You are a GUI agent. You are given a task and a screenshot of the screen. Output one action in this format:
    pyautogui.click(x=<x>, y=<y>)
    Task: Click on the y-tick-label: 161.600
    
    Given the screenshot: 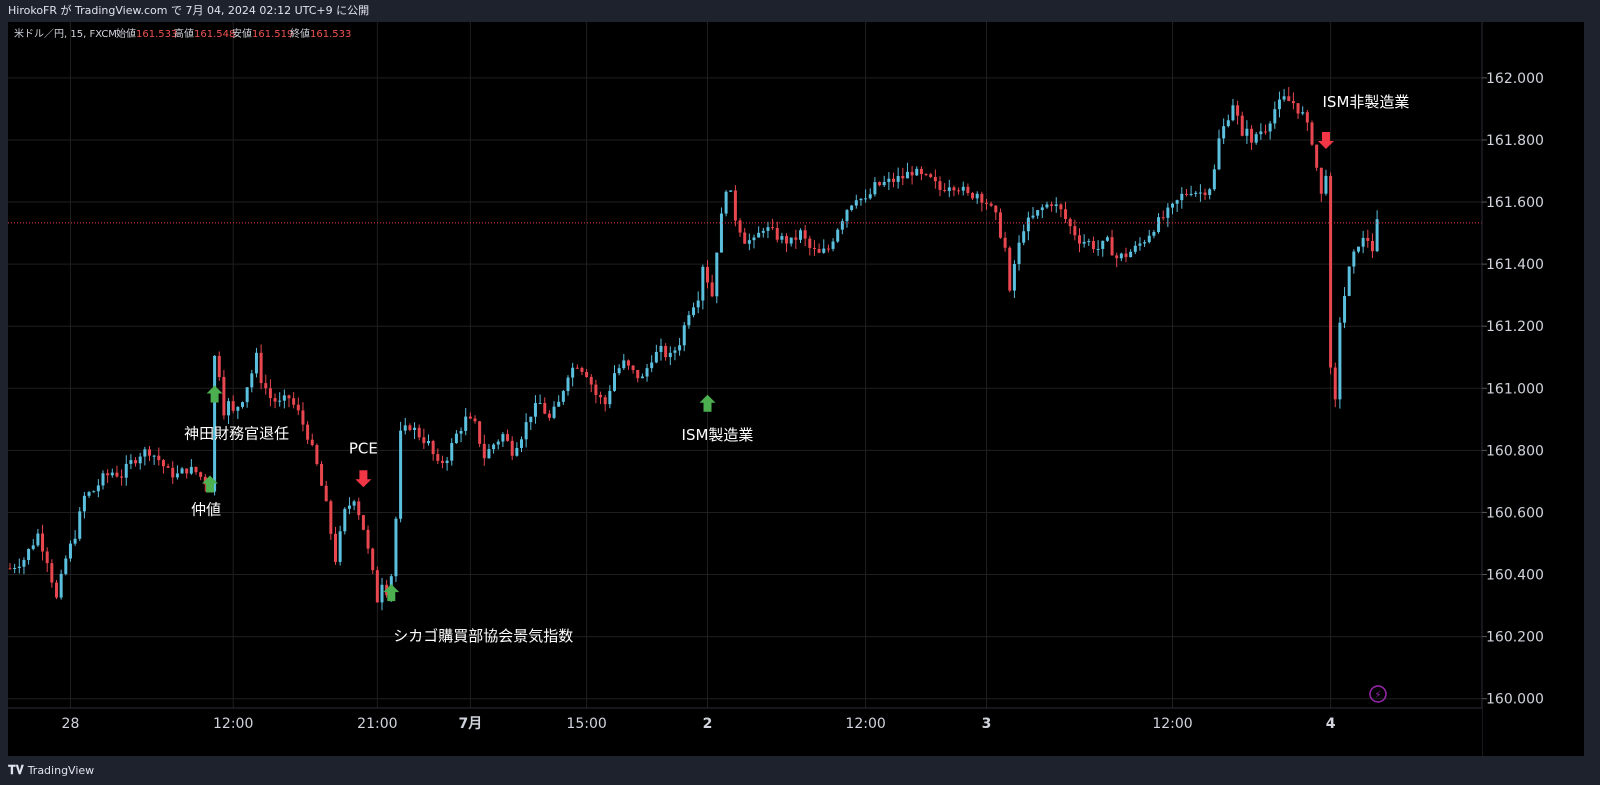 What is the action you would take?
    pyautogui.click(x=1515, y=203)
    